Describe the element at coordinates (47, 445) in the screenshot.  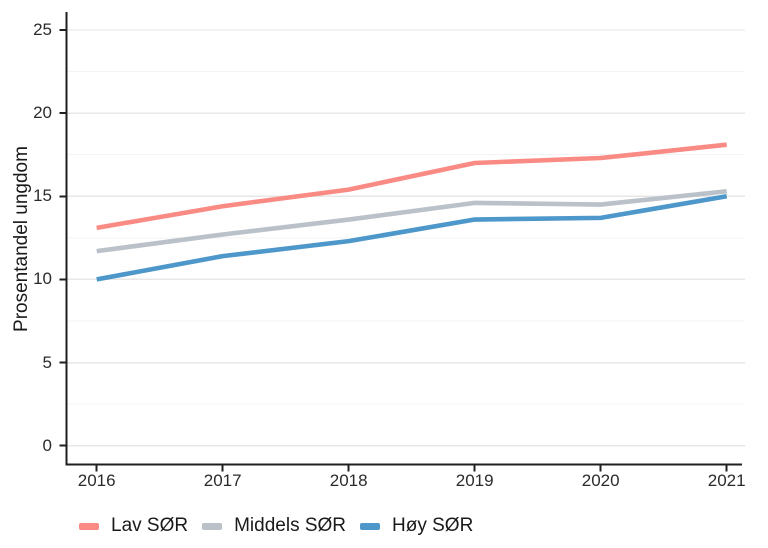
I see `y-tick-label-0: 0` at that location.